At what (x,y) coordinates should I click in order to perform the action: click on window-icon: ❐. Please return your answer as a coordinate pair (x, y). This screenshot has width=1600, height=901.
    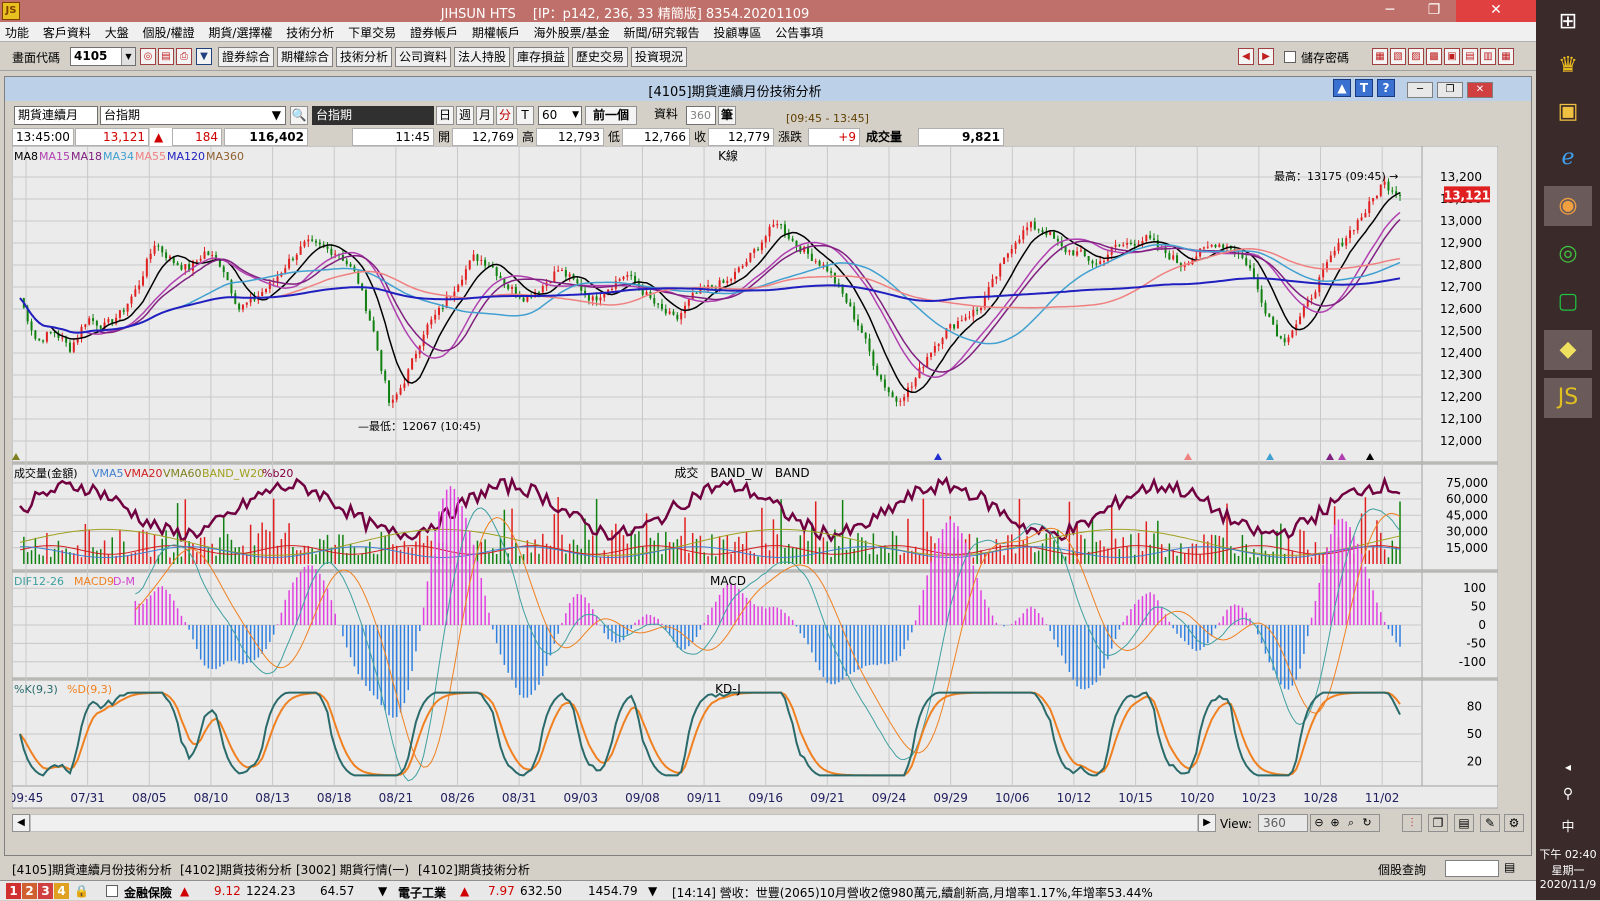
    Looking at the image, I should click on (1438, 823).